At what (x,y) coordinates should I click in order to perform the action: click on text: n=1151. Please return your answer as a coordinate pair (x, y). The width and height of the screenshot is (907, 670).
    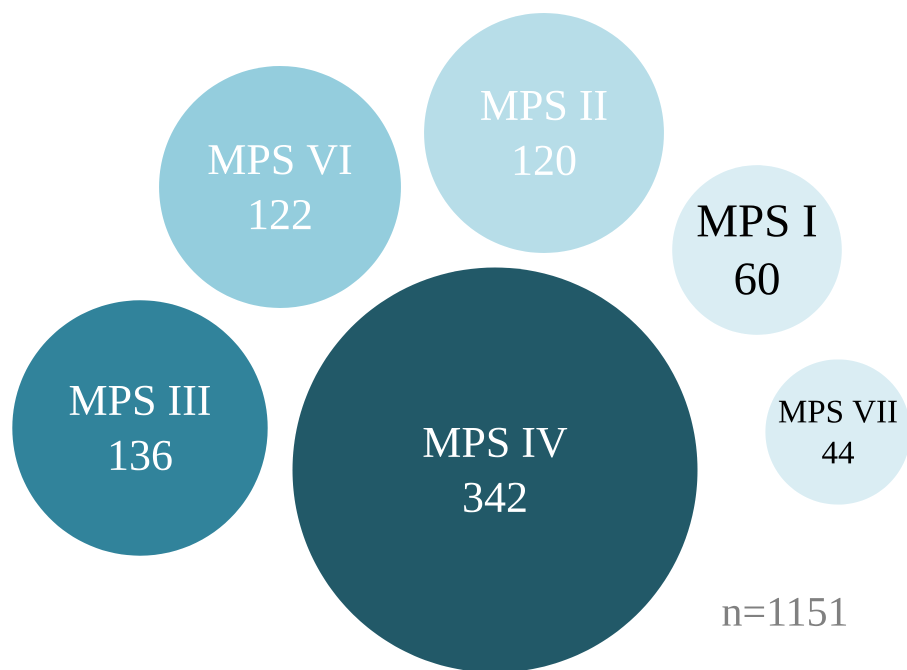
    Looking at the image, I should click on (784, 612).